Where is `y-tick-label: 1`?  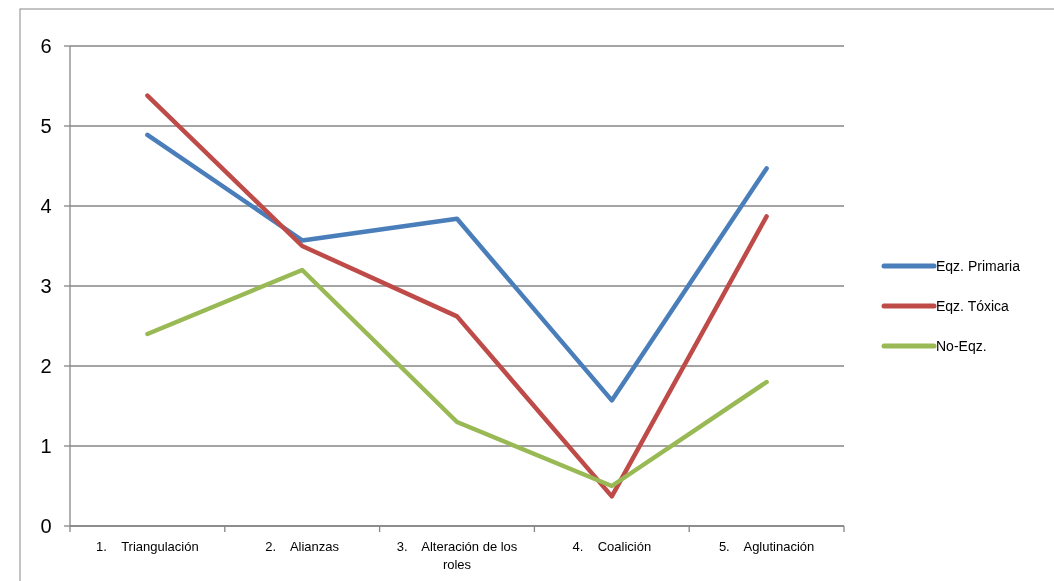 y-tick-label: 1 is located at coordinates (46, 446).